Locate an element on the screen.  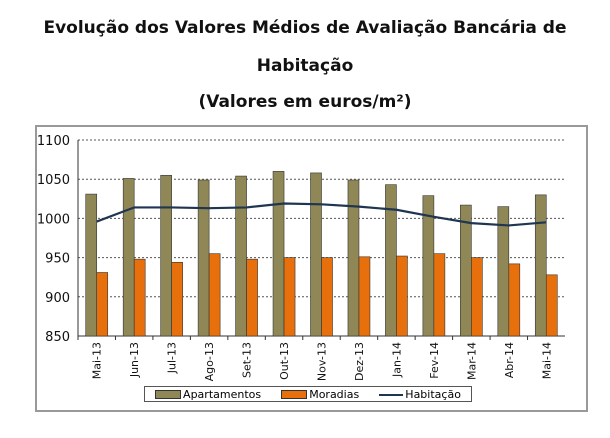
x-tick-label: Set-13 is located at coordinates (247, 360).